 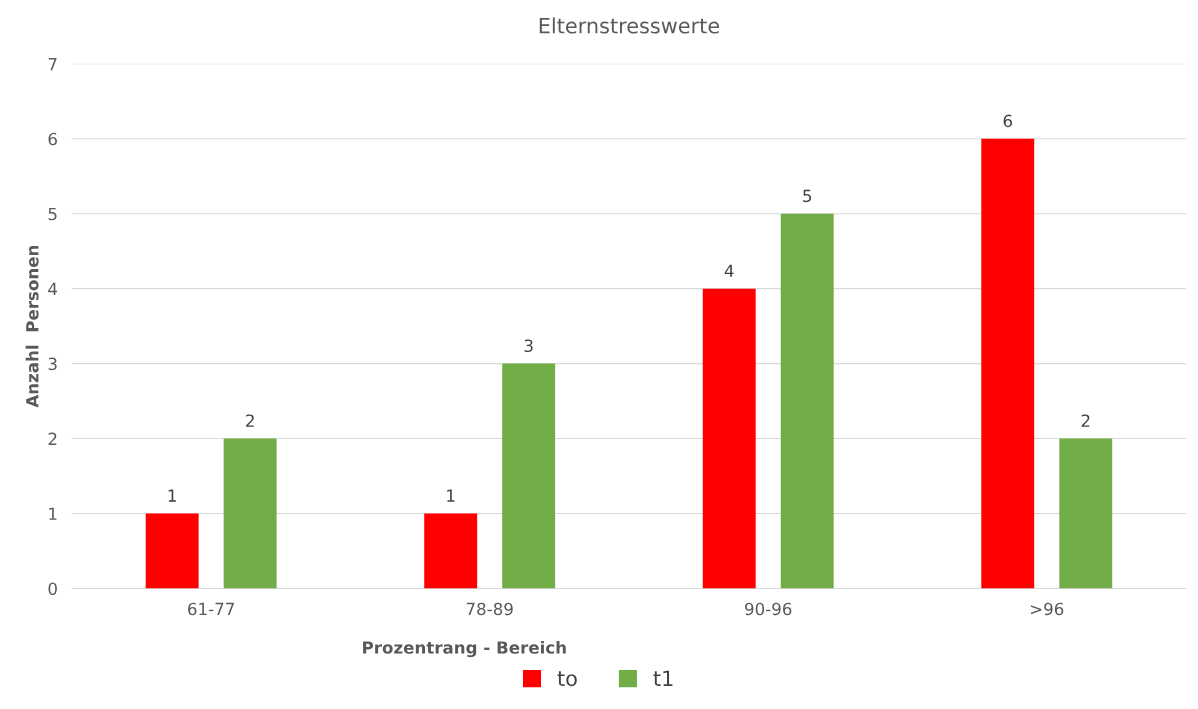 What do you see at coordinates (729, 270) in the screenshot?
I see `data-label: 4` at bounding box center [729, 270].